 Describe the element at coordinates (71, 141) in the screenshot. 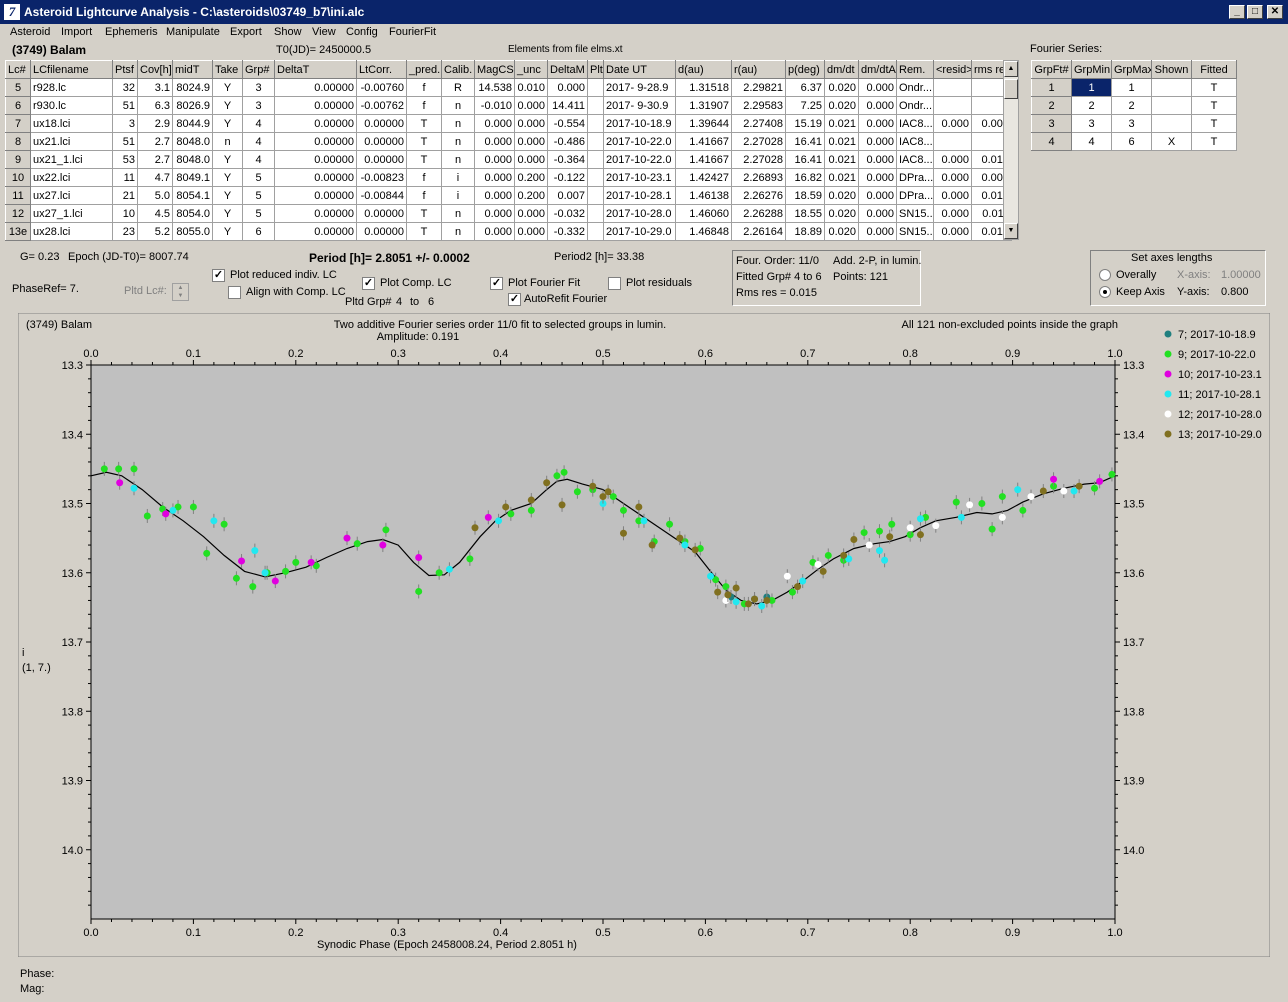

I see `lc-cell: ux21.lci` at that location.